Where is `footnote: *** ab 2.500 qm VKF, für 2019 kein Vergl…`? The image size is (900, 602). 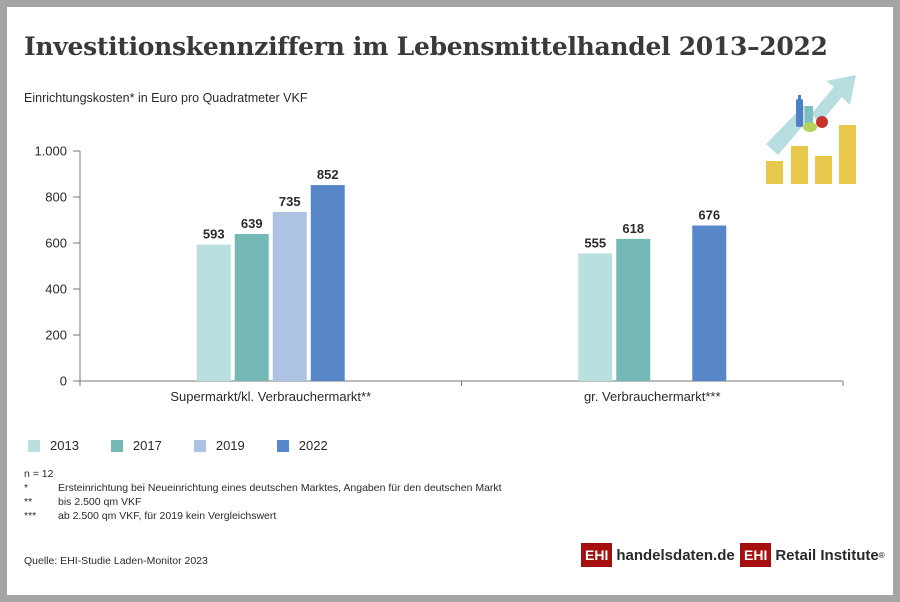 footnote: *** ab 2.500 qm VKF, für 2019 kein Vergl… is located at coordinates (263, 516).